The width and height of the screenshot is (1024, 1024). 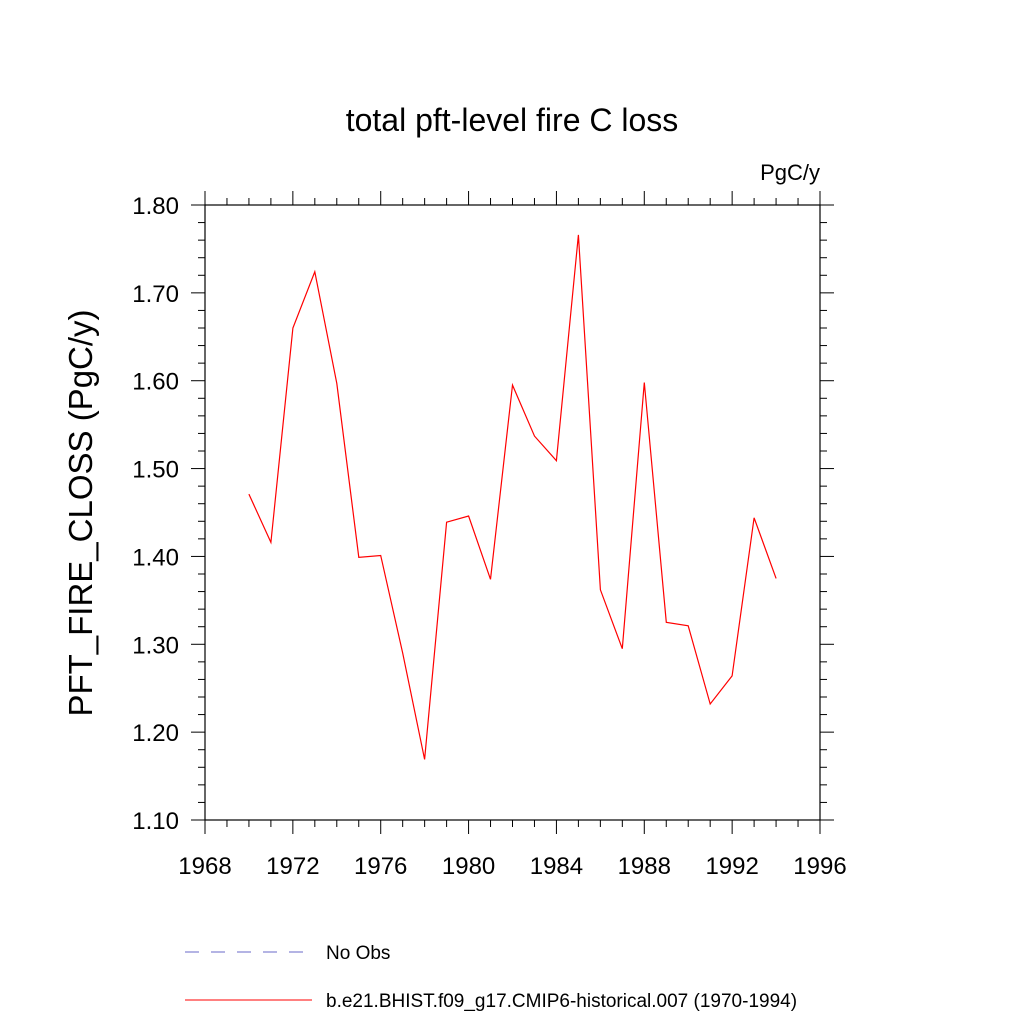 What do you see at coordinates (155, 557) in the screenshot?
I see `y-tick-label: 1.40` at bounding box center [155, 557].